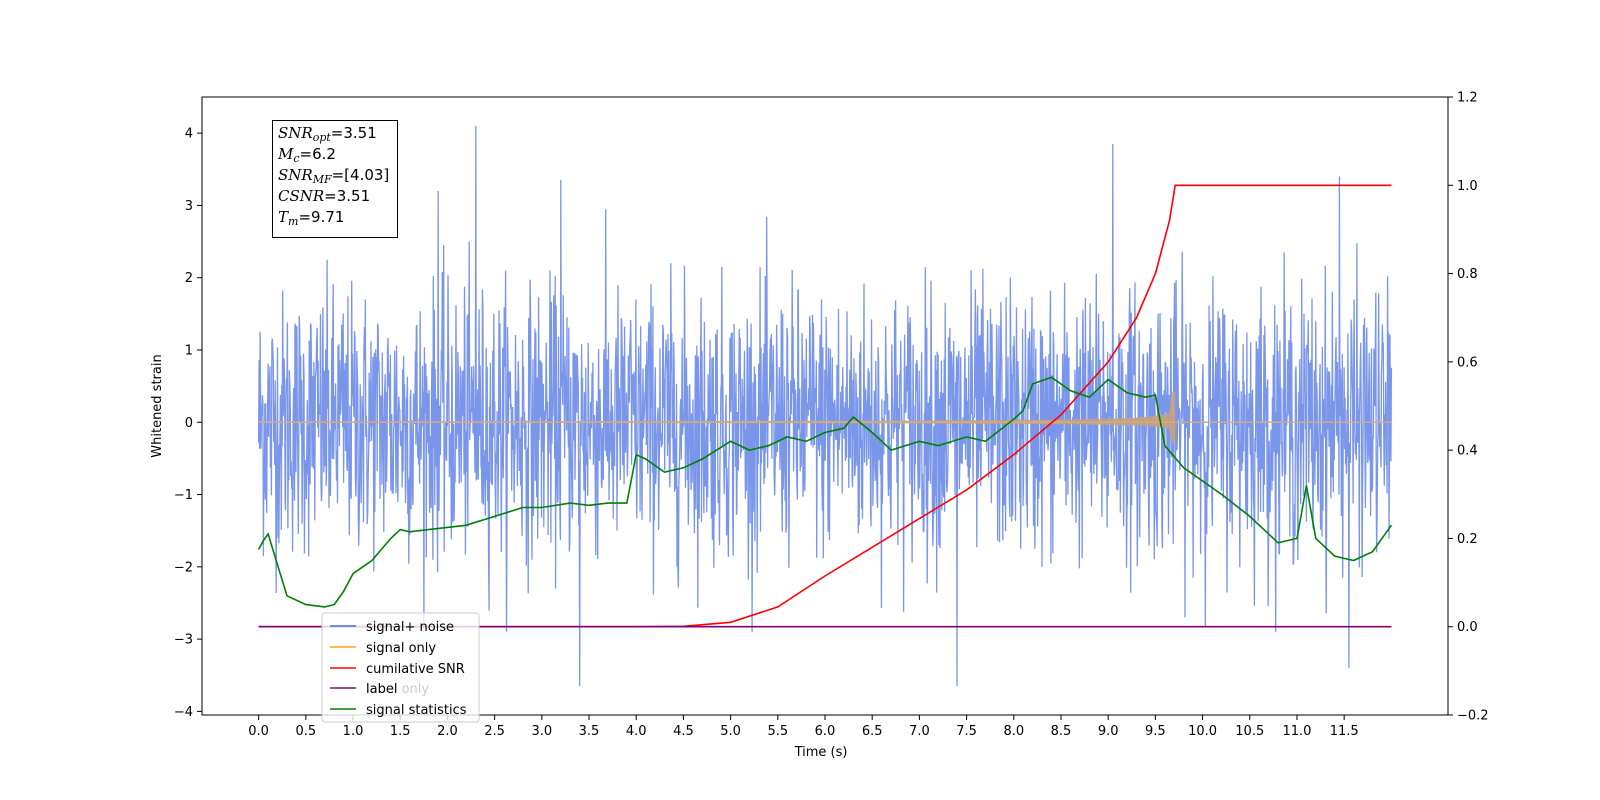  I want to click on legend-label: cumilative SNR, so click(415, 669).